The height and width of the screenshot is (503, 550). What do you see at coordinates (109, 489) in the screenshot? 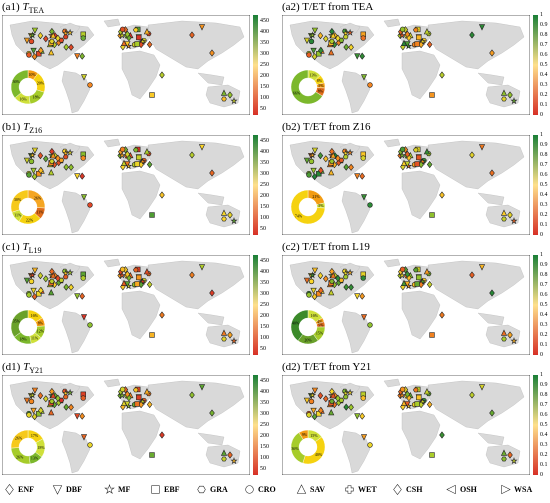
I see `star-icon` at bounding box center [109, 489].